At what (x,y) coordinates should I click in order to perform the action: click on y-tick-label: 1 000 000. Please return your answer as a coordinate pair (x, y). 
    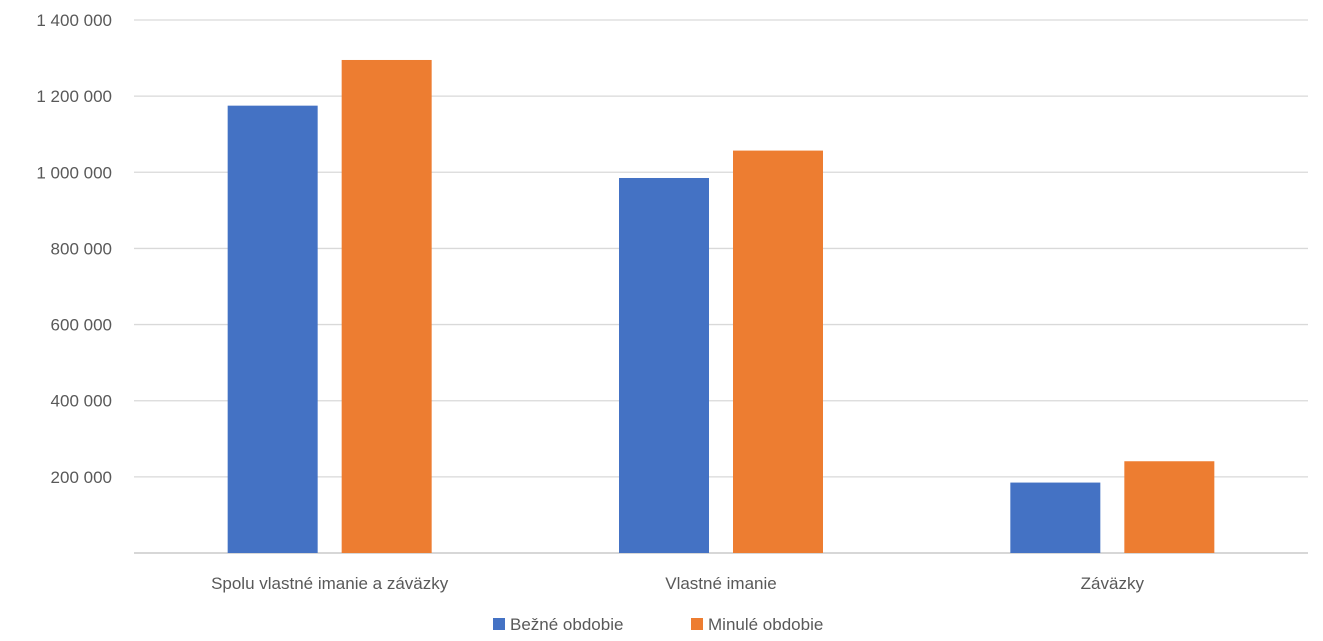
    Looking at the image, I should click on (74, 172).